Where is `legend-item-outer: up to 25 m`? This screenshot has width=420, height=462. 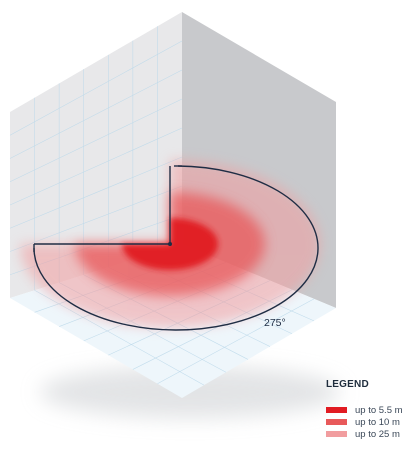 legend-item-outer: up to 25 m is located at coordinates (373, 434).